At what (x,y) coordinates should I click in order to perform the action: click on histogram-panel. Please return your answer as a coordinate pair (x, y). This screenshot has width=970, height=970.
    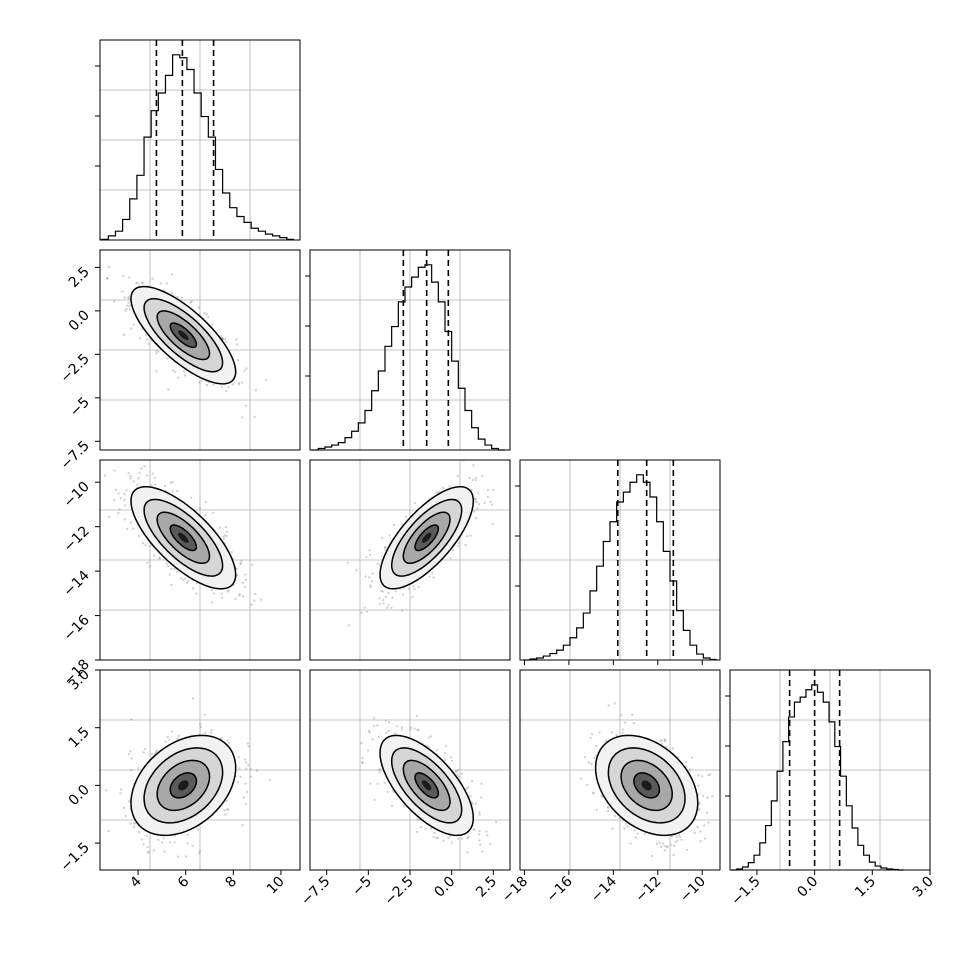
    Looking at the image, I should click on (198, 140).